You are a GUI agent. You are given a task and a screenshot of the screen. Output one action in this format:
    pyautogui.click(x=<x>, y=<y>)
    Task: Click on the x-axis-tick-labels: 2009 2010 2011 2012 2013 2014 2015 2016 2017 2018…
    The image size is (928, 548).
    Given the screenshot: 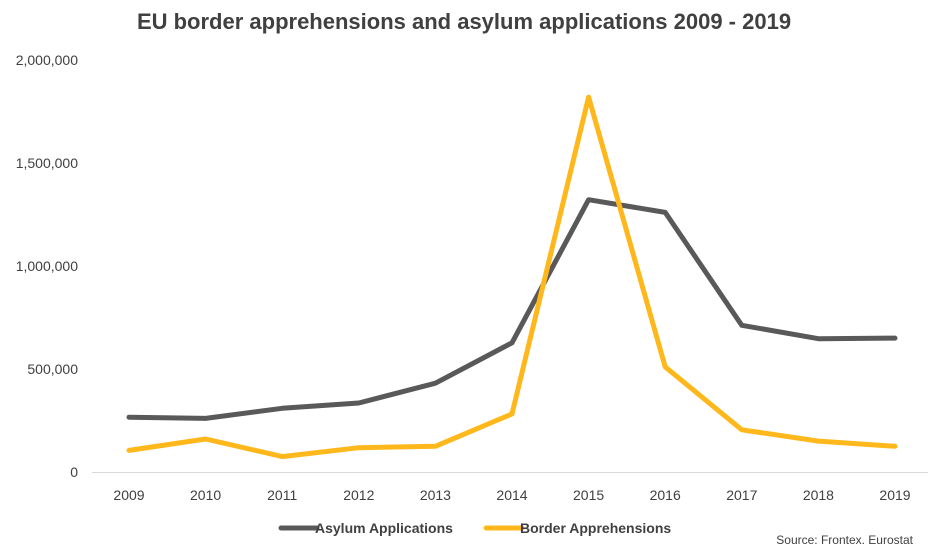 What is the action you would take?
    pyautogui.click(x=511, y=495)
    